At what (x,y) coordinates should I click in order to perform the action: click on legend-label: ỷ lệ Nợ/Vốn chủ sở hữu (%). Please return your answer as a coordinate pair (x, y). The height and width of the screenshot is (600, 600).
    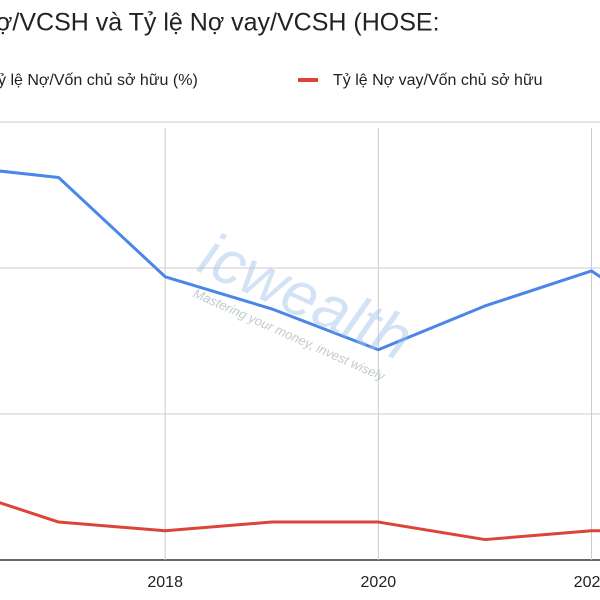
    Looking at the image, I should click on (99, 80).